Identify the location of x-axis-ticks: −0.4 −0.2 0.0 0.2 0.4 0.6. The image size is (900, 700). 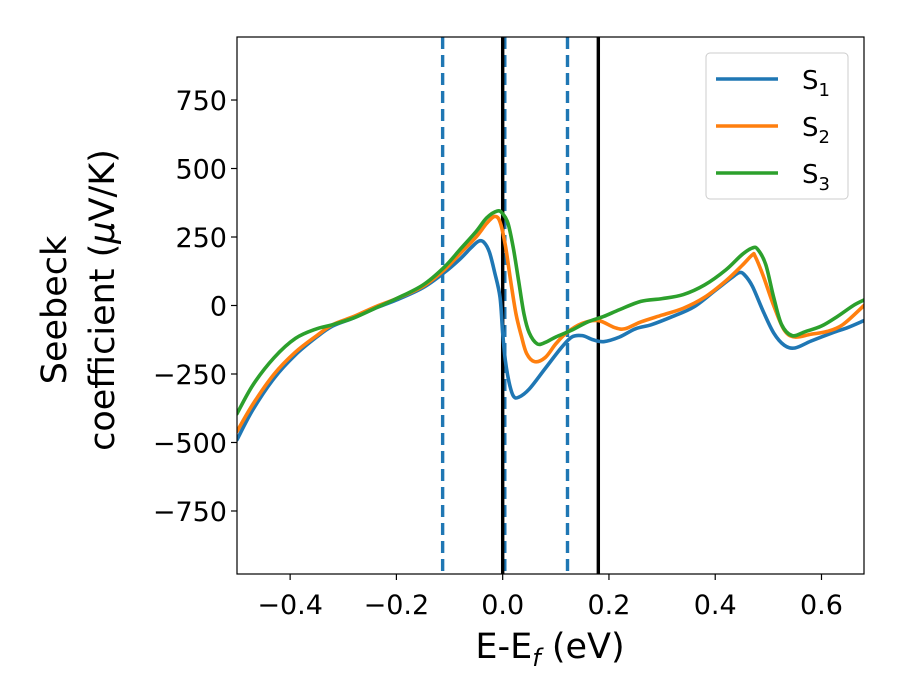
(550, 597).